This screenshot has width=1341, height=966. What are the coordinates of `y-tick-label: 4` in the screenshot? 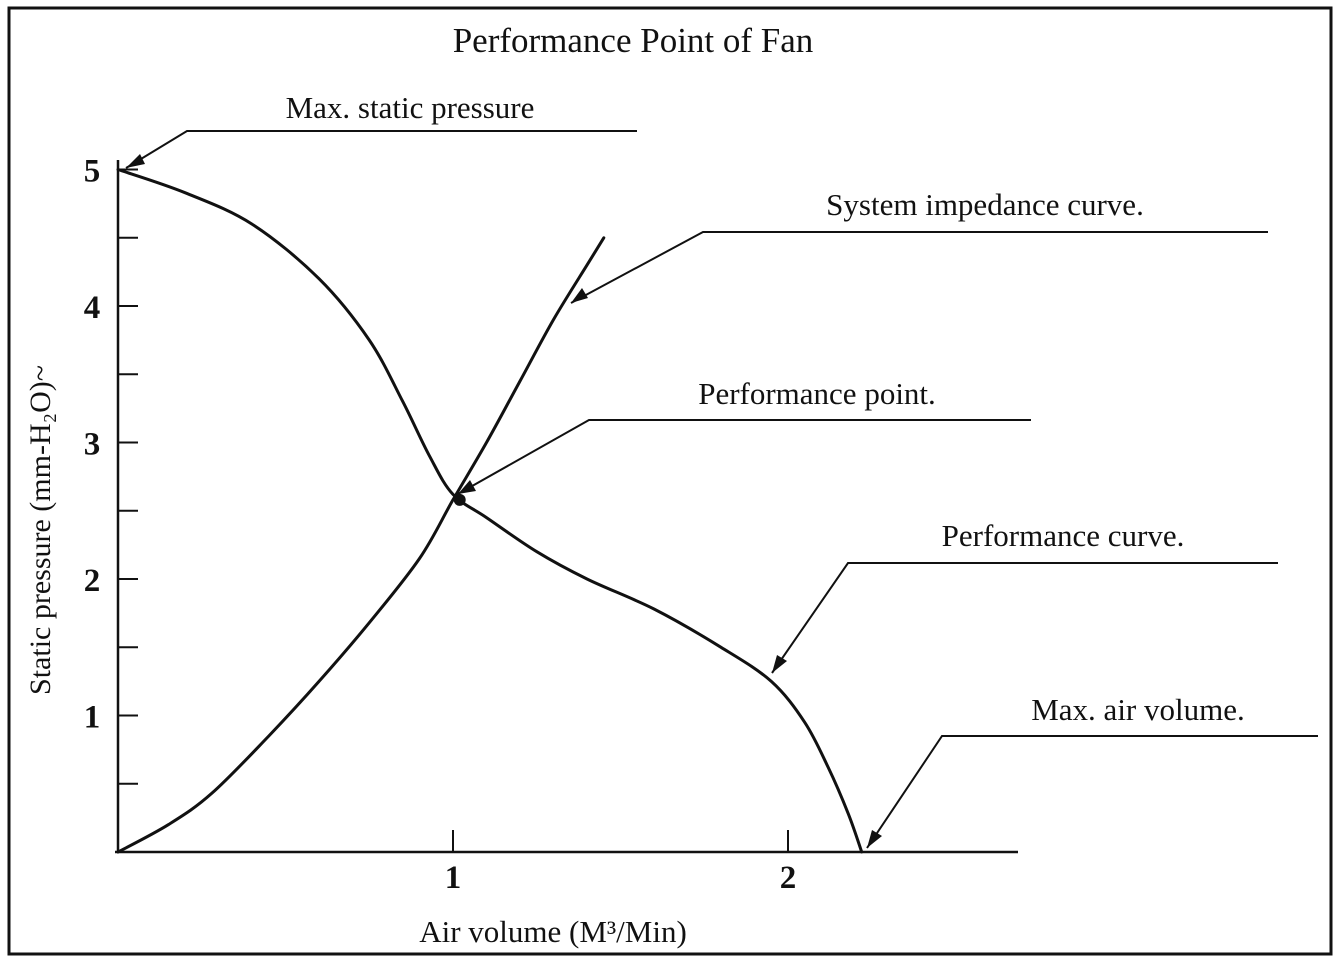 It's located at (92, 308).